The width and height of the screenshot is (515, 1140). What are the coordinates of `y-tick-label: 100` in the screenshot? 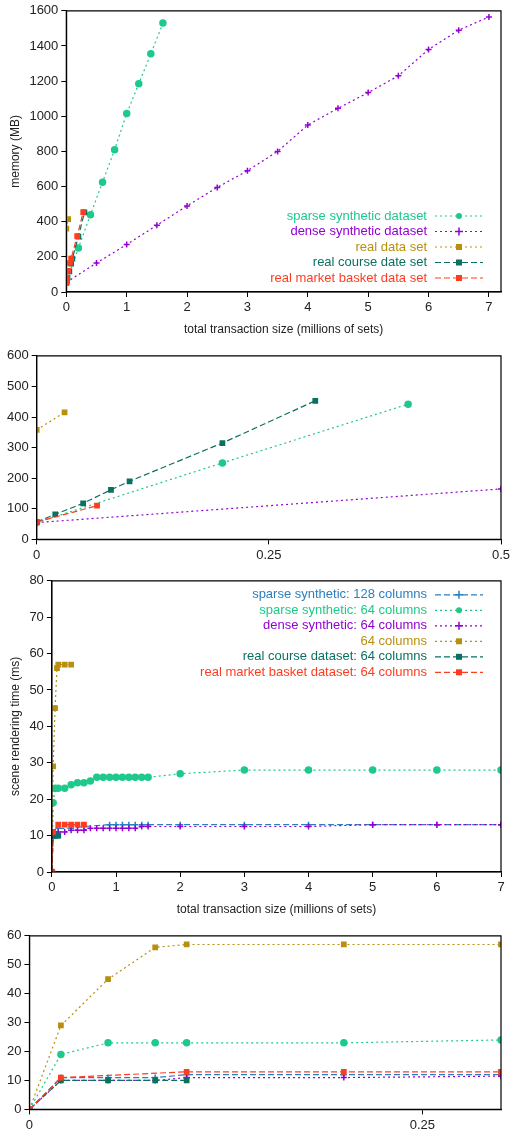 It's located at (17, 508).